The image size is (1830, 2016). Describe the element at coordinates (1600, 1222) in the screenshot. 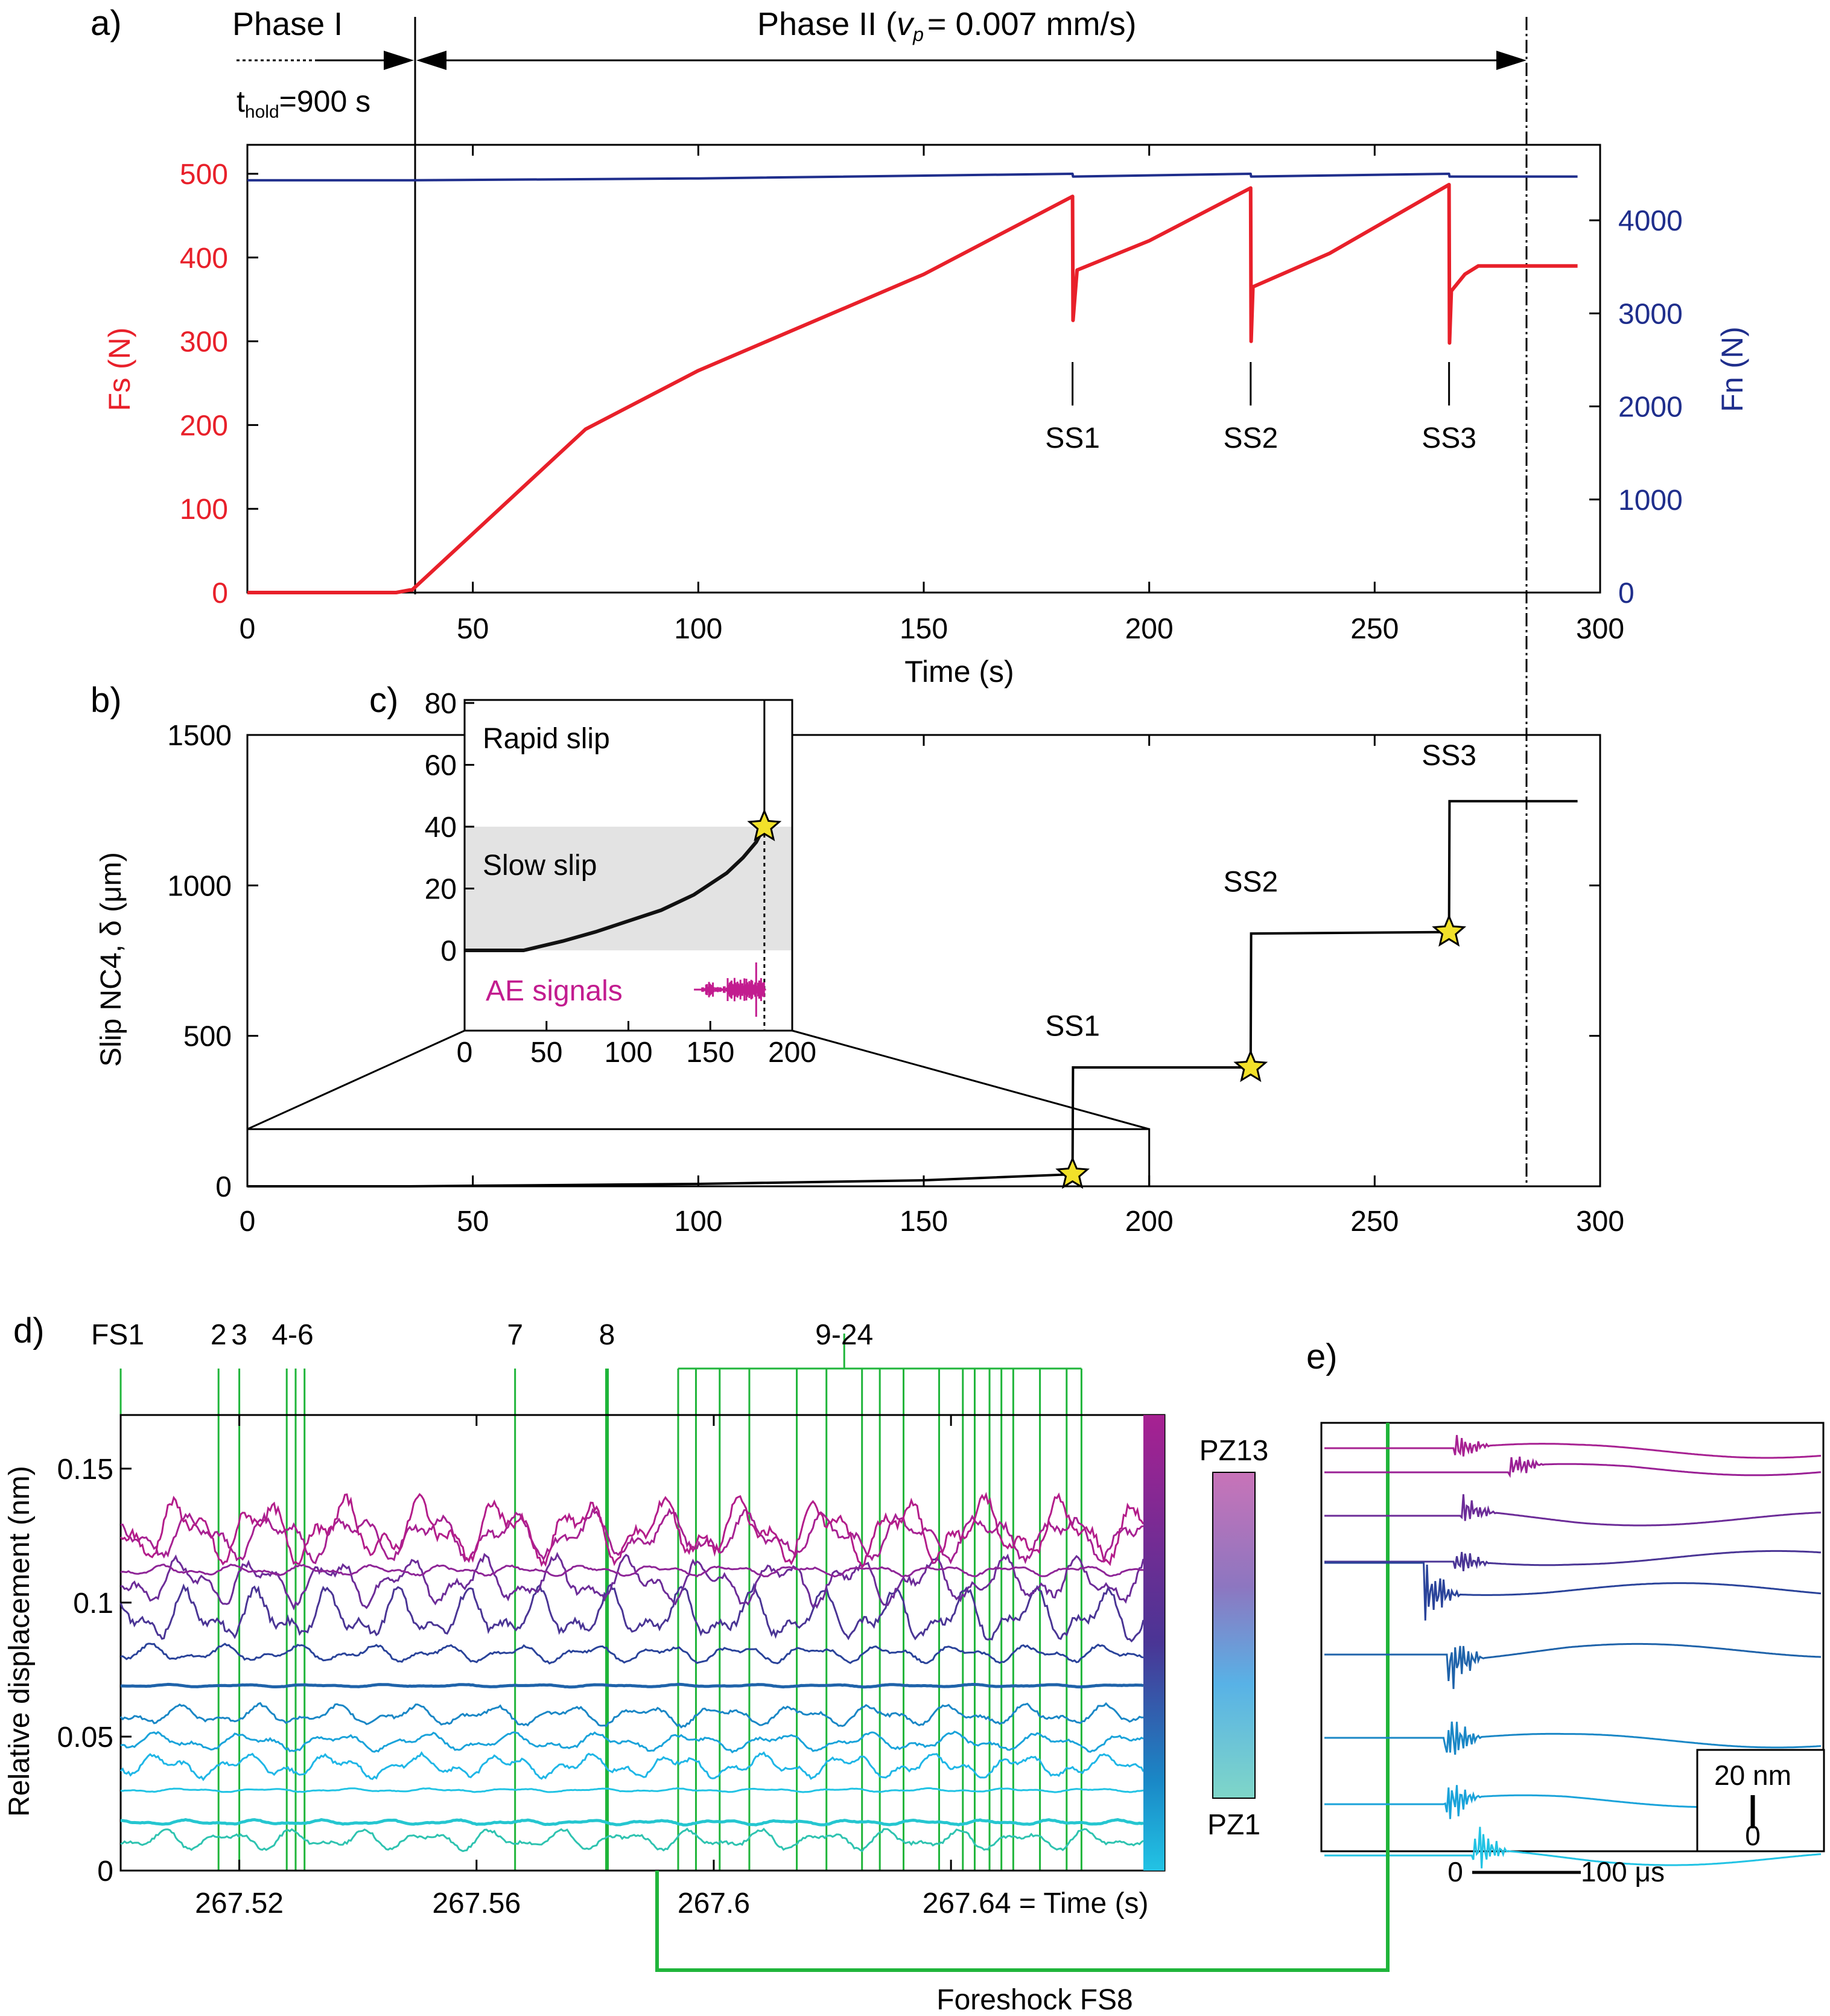

I see `panel-b-xtick-label: 300` at that location.